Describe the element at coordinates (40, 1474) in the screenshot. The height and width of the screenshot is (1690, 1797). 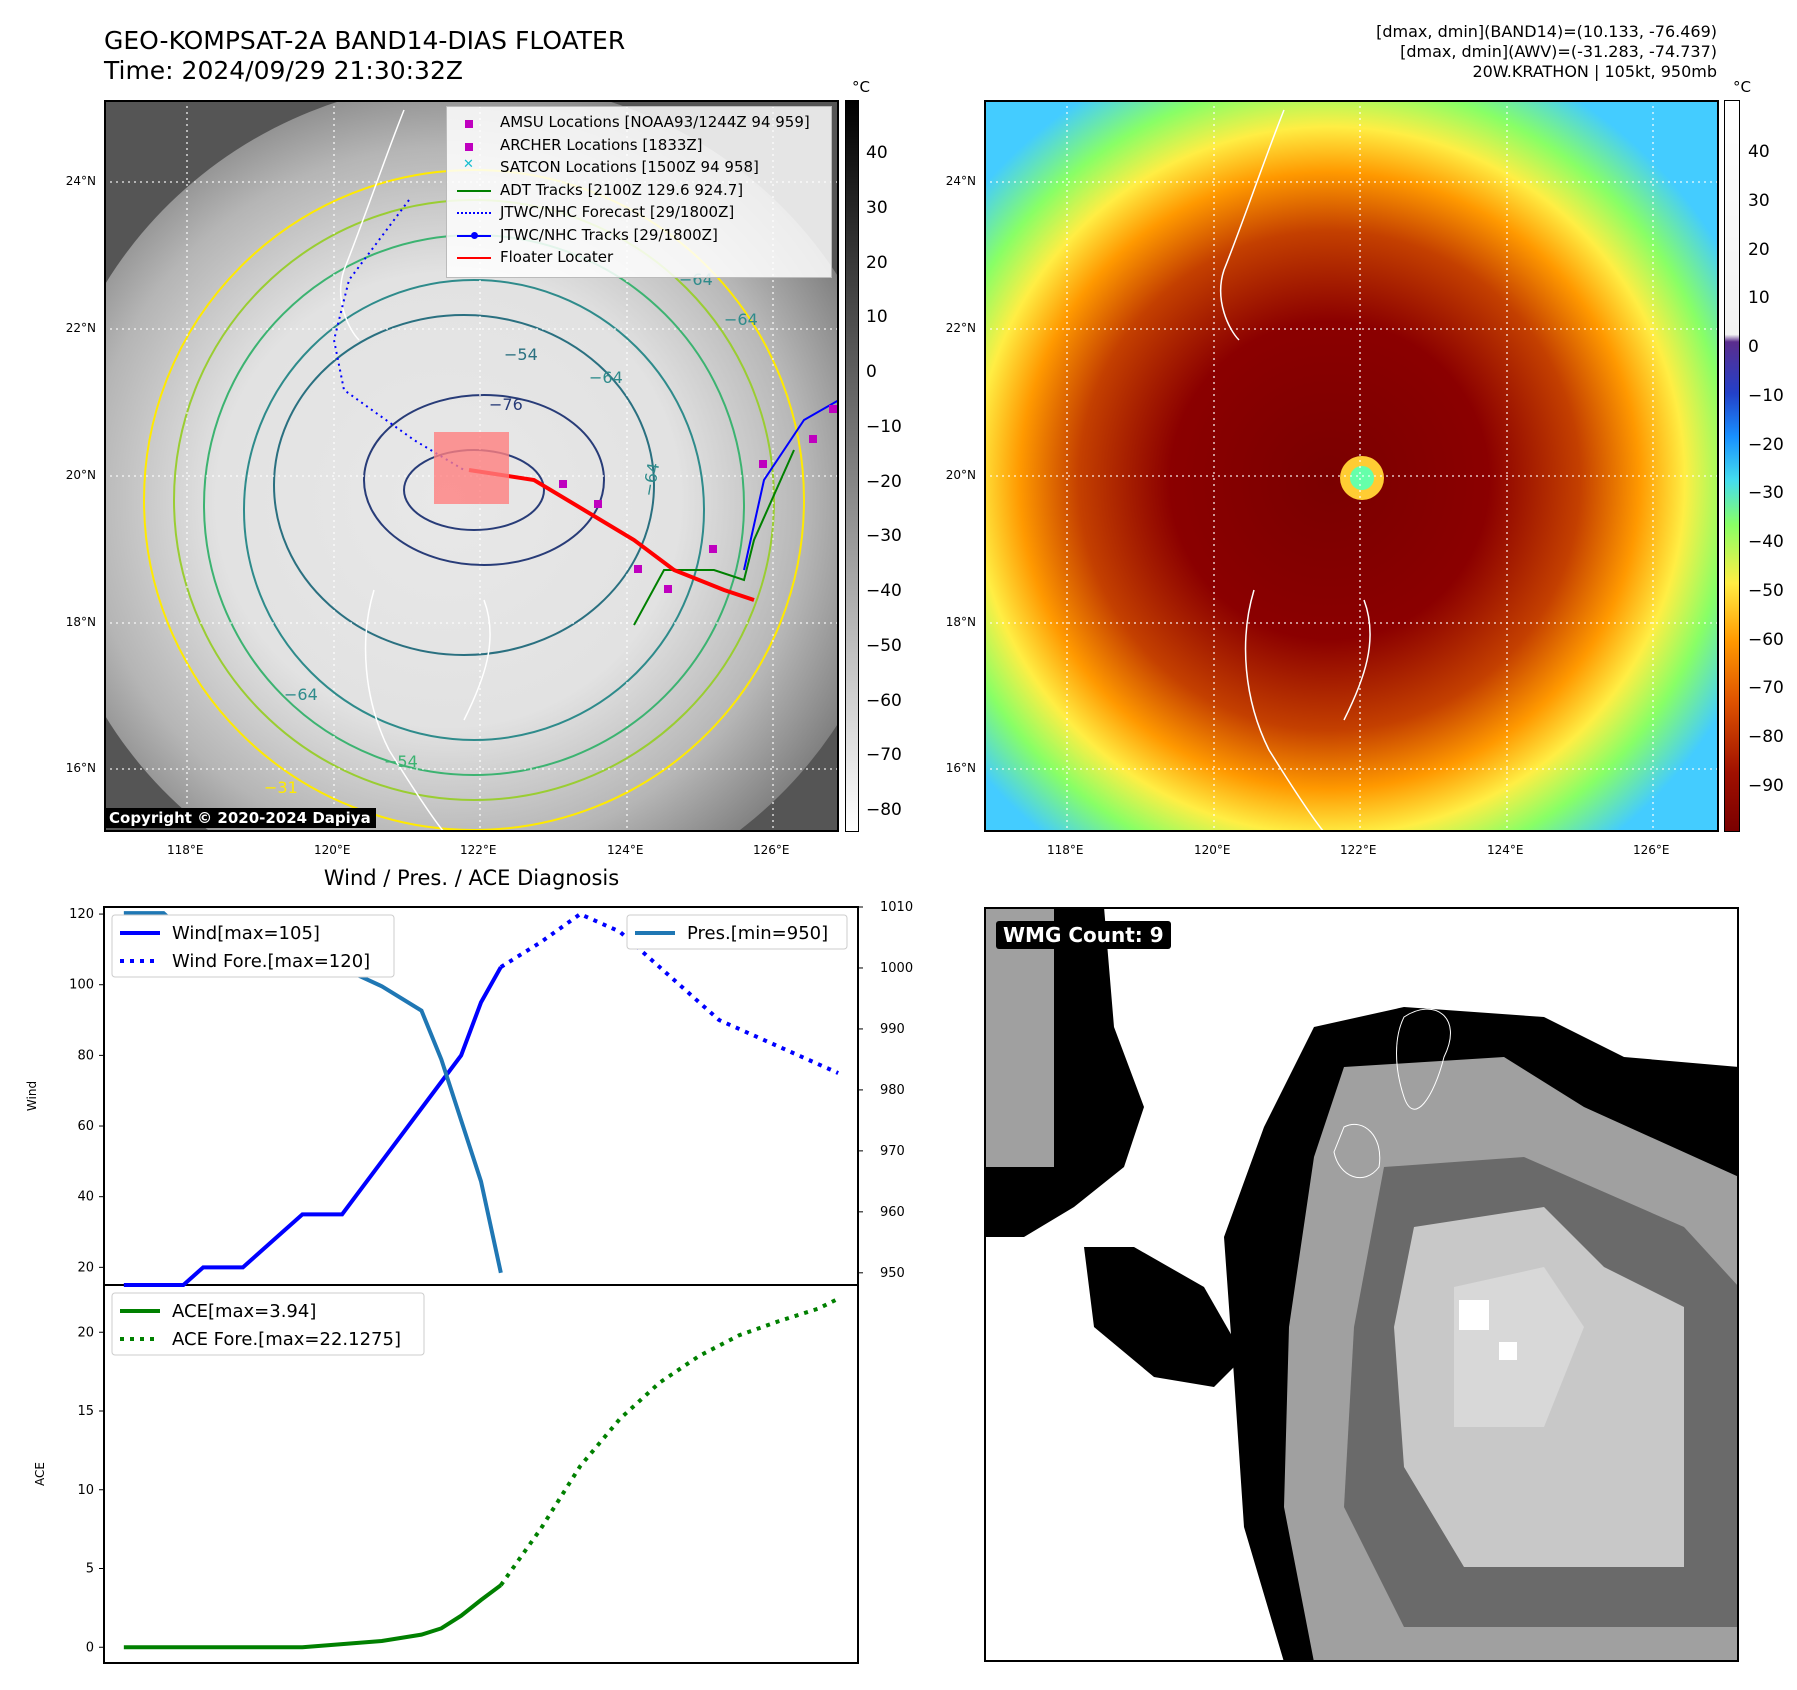
I see `ace-axis-label: ACE` at that location.